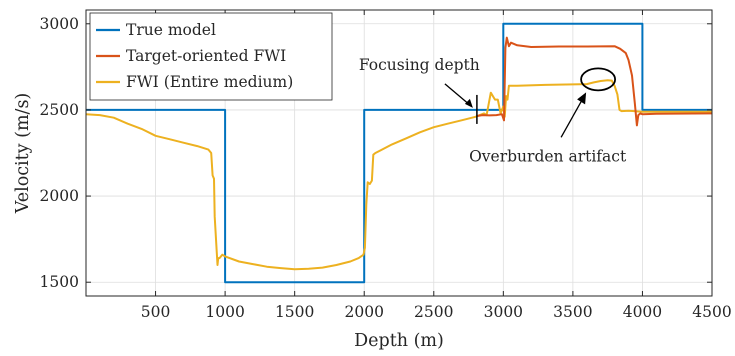 This screenshot has height=356, width=735. What do you see at coordinates (458, 95) in the screenshot?
I see `focusing-depth-arrow` at bounding box center [458, 95].